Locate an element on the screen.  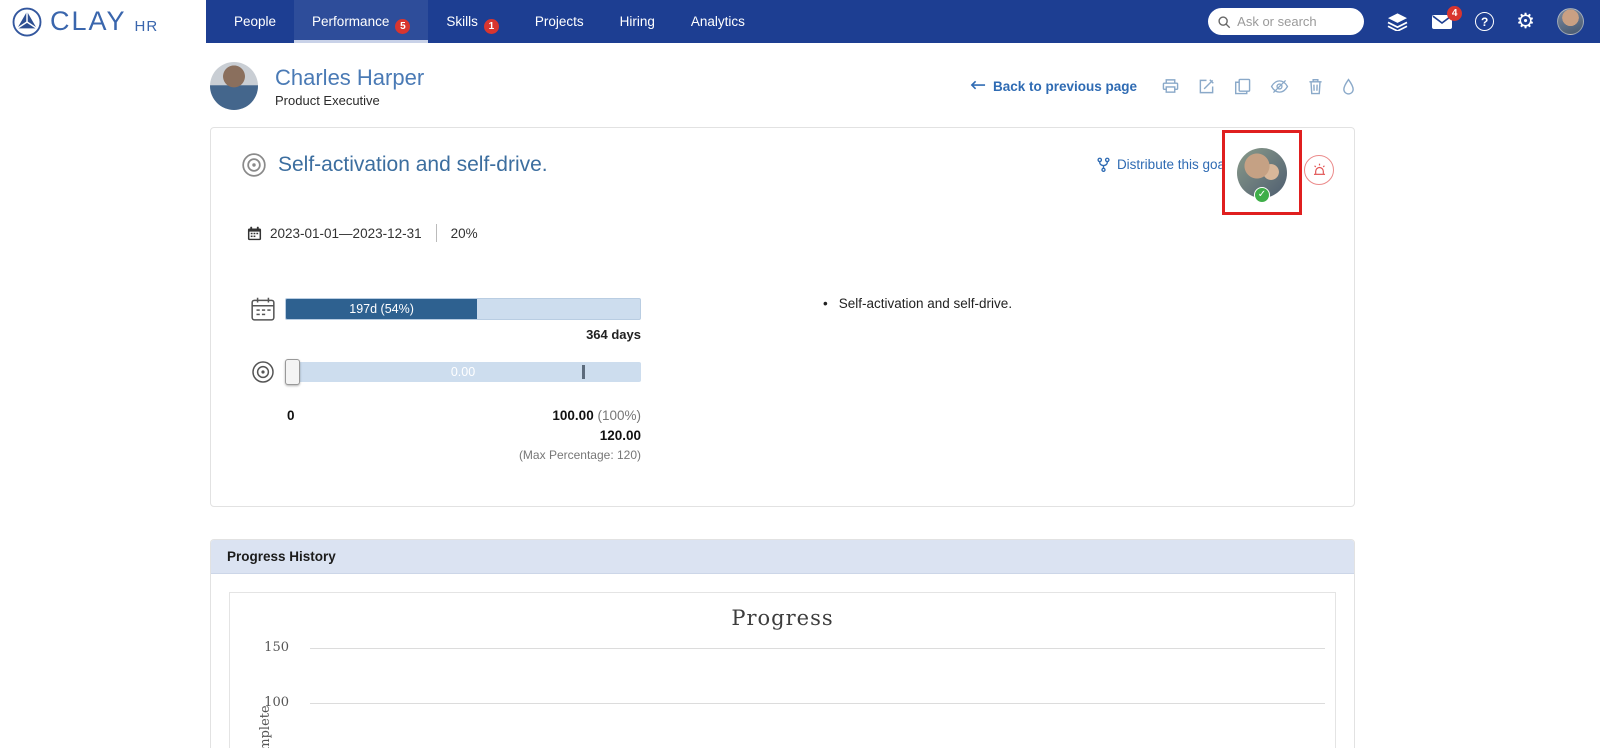
delete-trash-icon is located at coordinates (1315, 86).